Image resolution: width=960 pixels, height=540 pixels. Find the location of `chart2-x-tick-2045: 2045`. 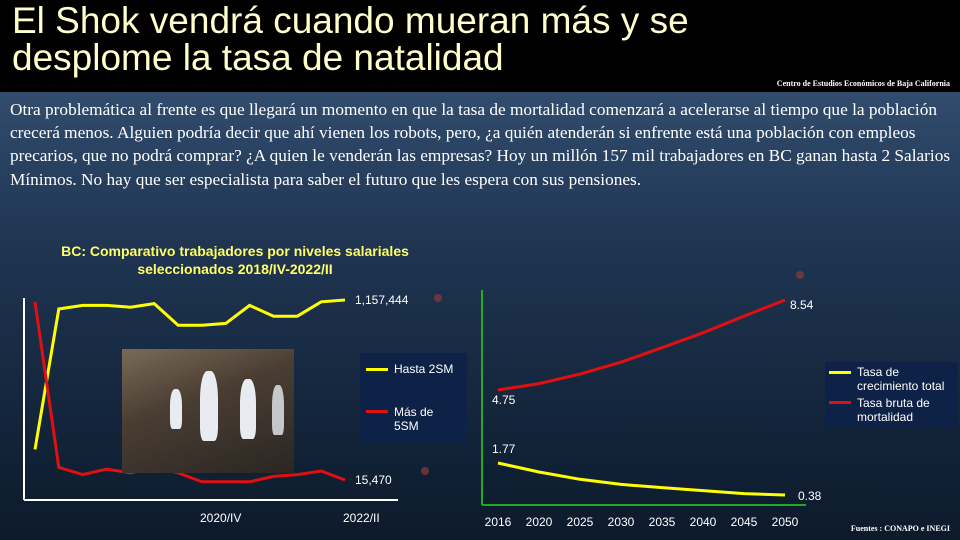

chart2-x-tick-2045: 2045 is located at coordinates (744, 522).